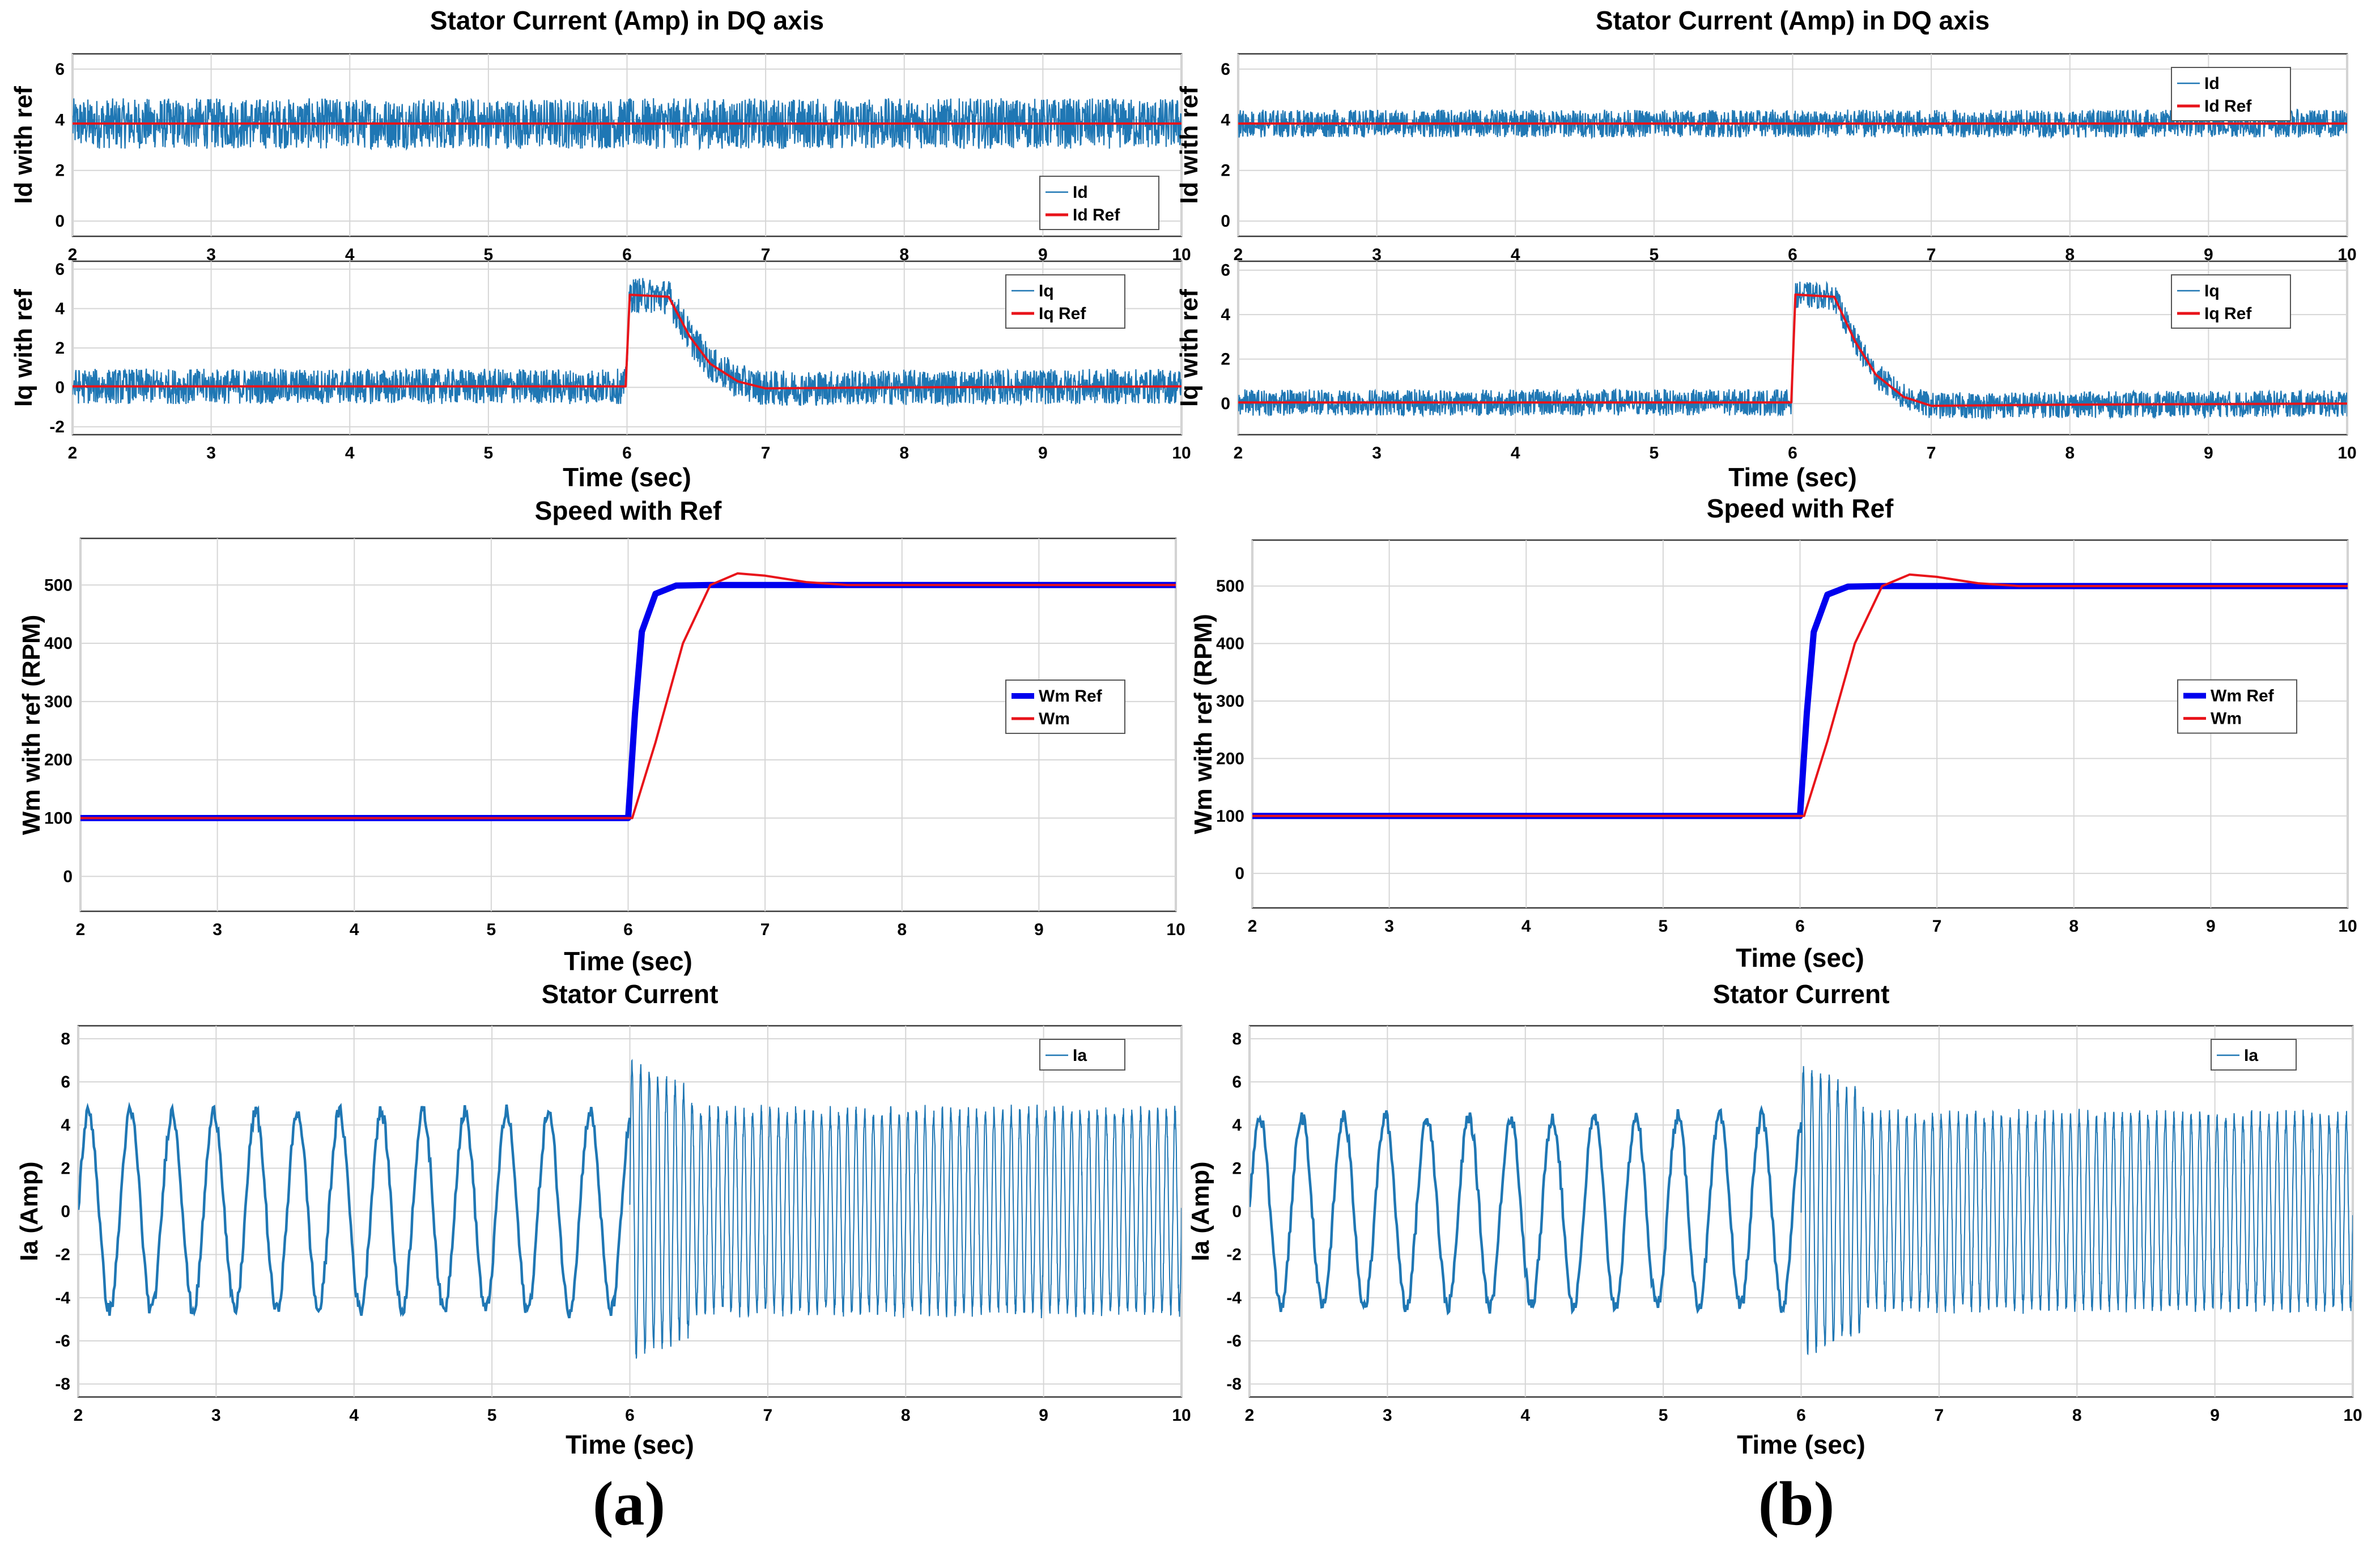 This screenshot has width=2380, height=1550. I want to click on y-tick-label: 100, so click(58, 819).